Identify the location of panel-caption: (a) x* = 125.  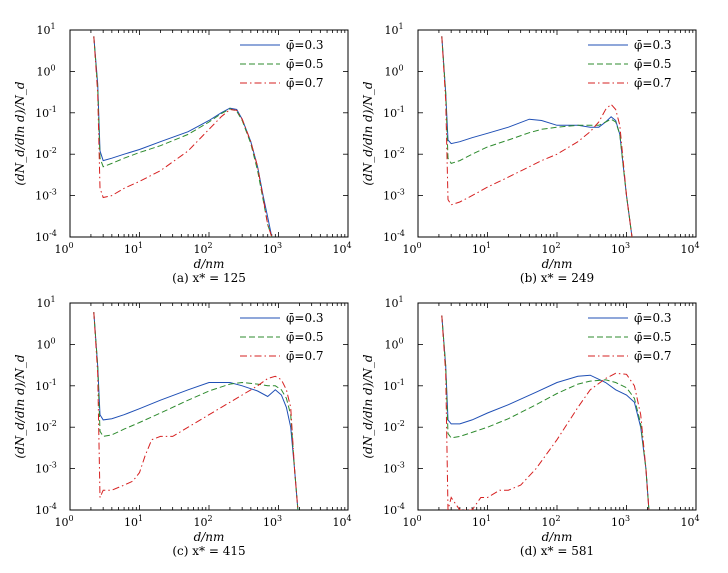
(209, 278).